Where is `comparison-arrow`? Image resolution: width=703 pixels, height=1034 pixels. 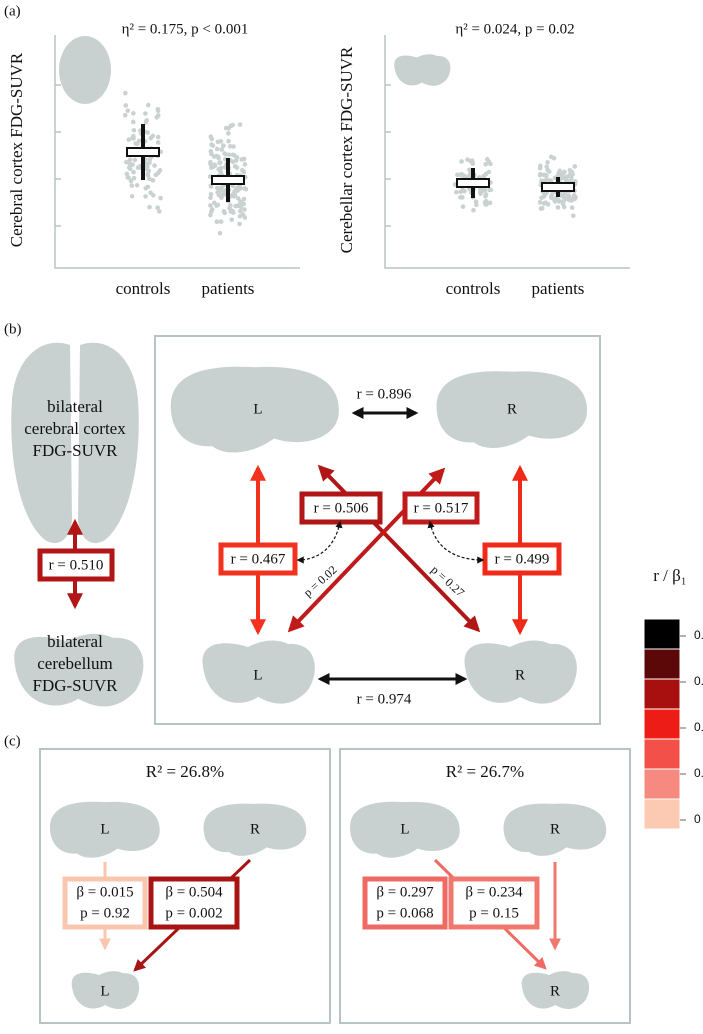 comparison-arrow is located at coordinates (456, 542).